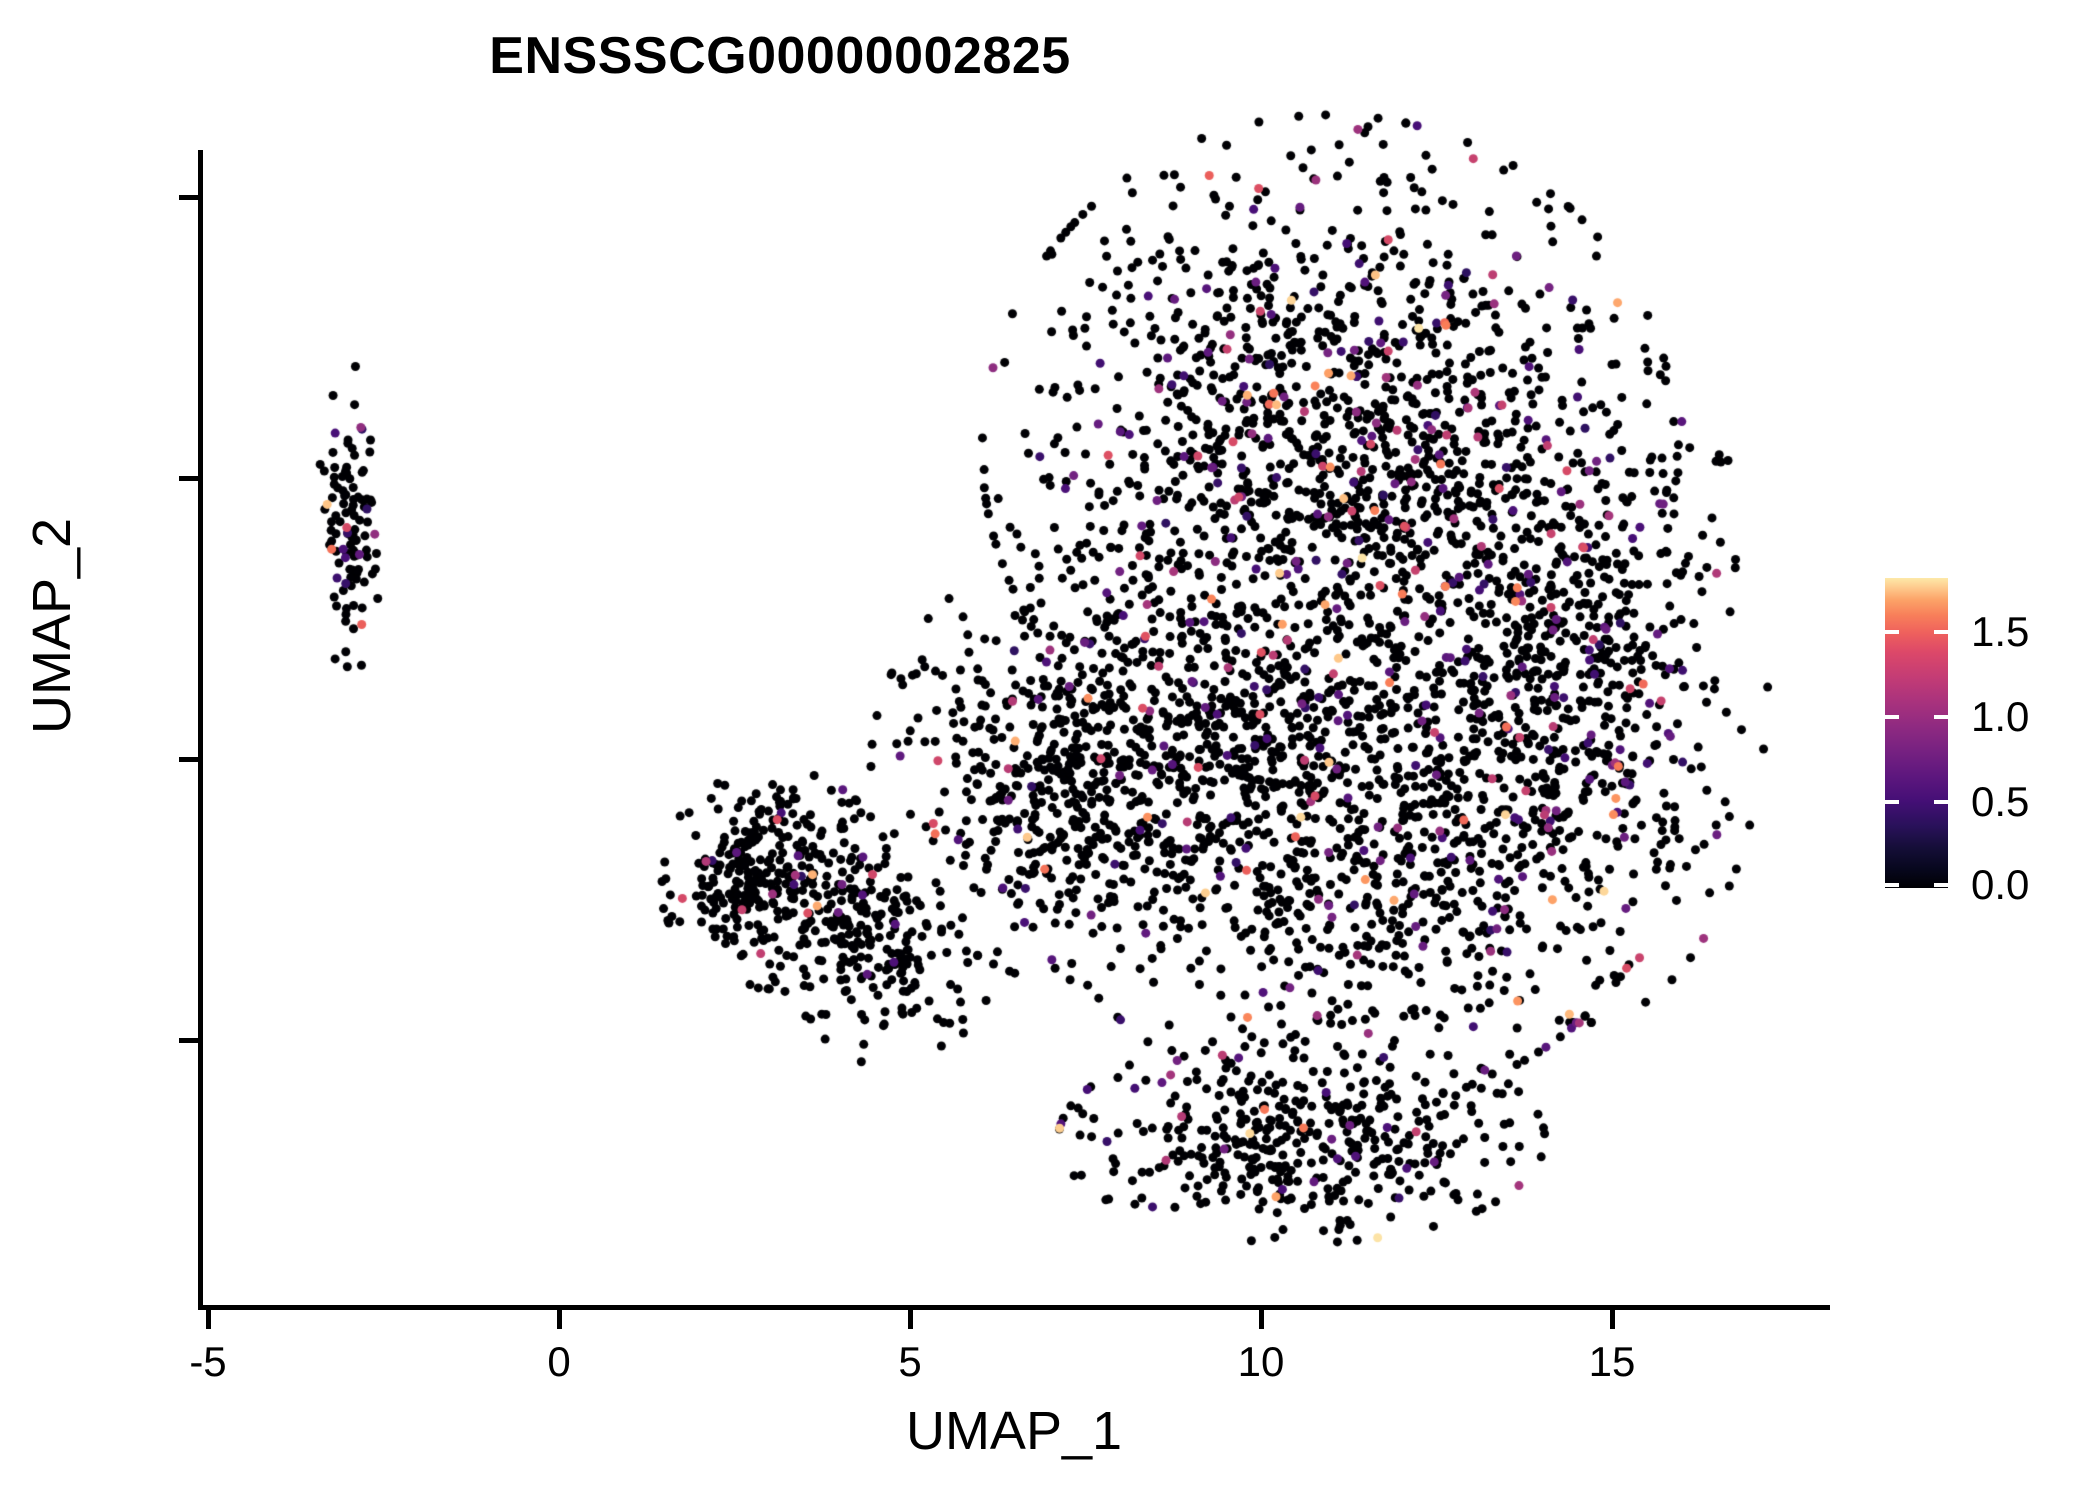  I want to click on colorbar-label-0_5: 0.5, so click(2000, 801).